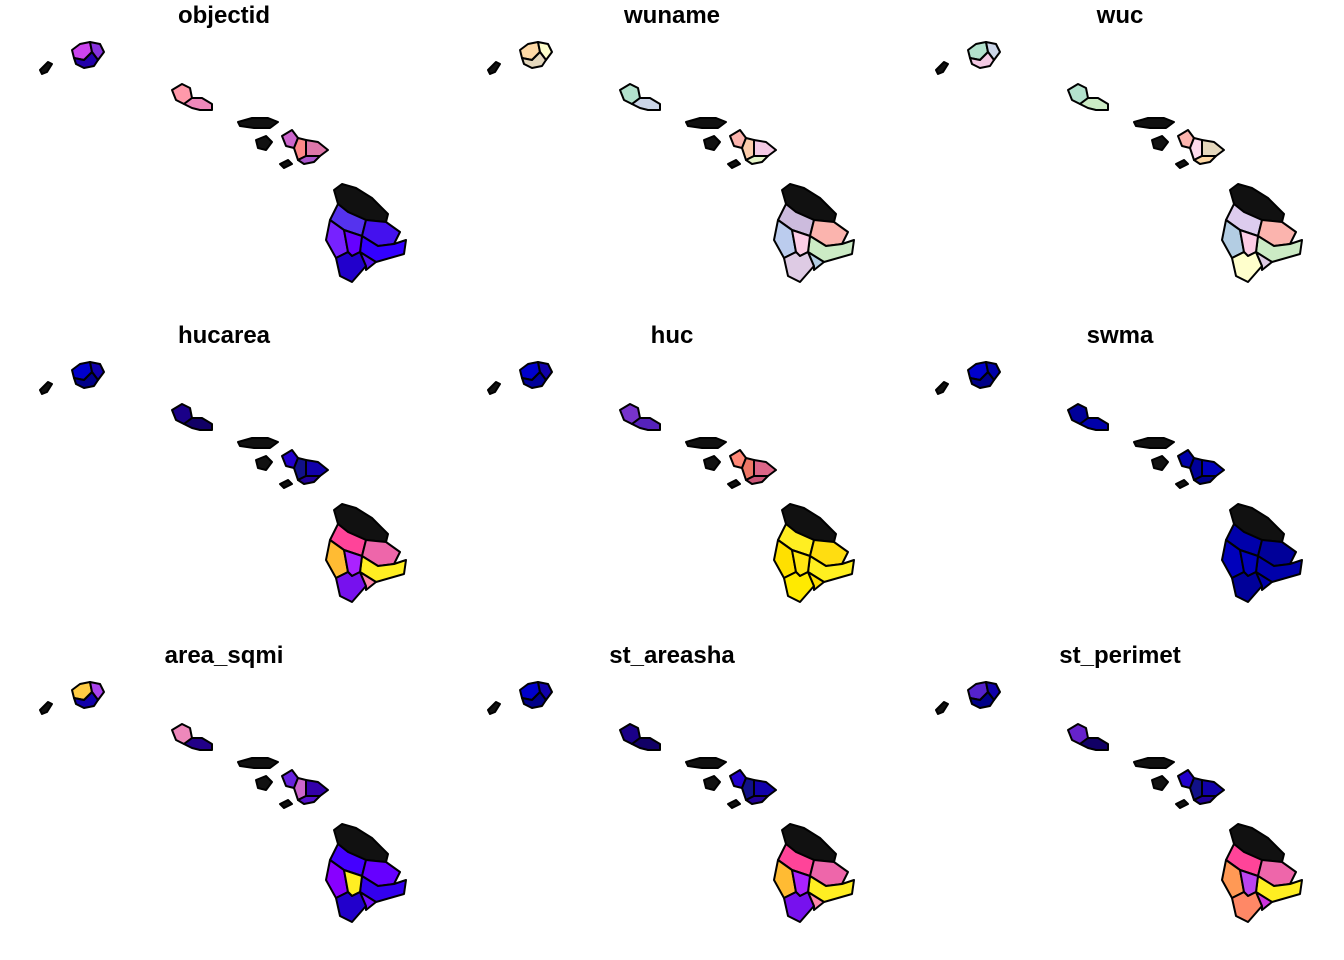 The image size is (1344, 960). I want to click on panel-title: huc, so click(672, 335).